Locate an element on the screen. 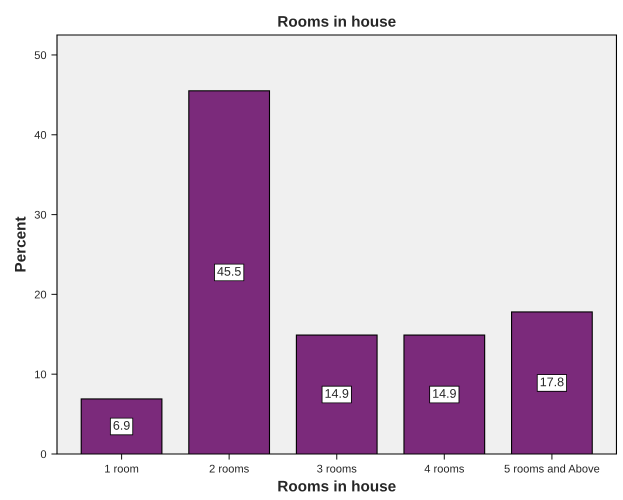 The image size is (623, 500). data-label: 45.5 is located at coordinates (229, 271).